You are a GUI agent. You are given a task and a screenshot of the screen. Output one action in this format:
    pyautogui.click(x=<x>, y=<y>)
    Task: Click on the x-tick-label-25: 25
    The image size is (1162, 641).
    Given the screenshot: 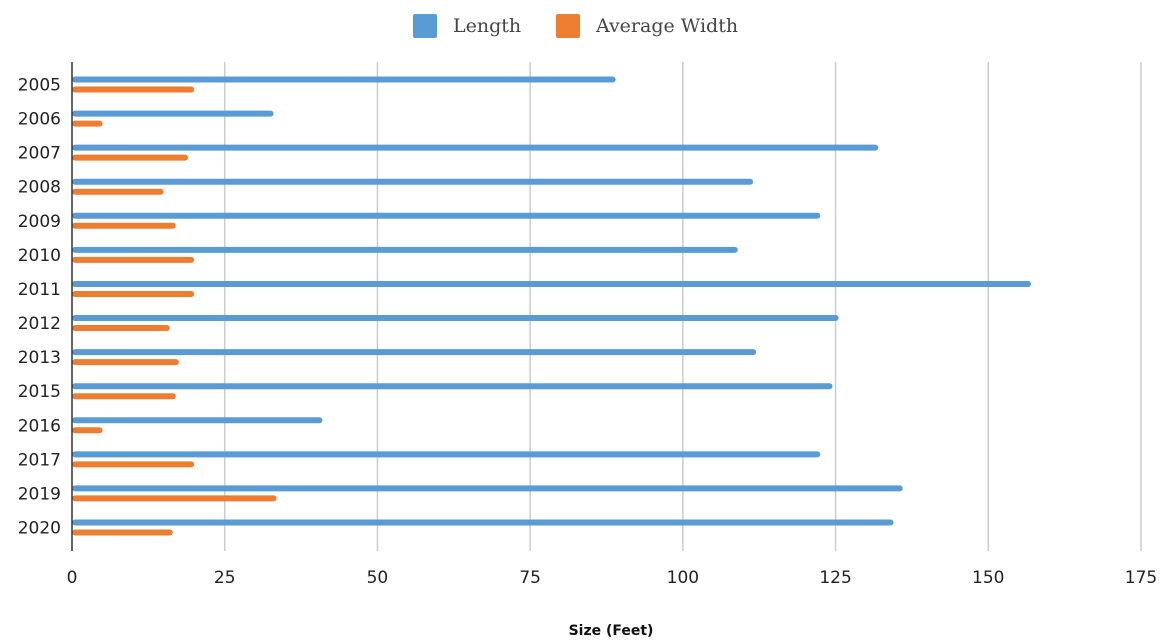 What is the action you would take?
    pyautogui.click(x=225, y=578)
    